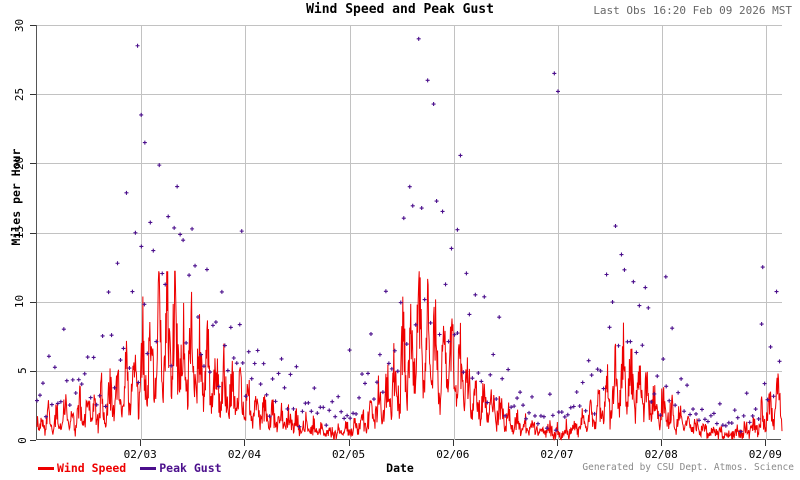 Image resolution: width=800 pixels, height=480 pixels. Describe the element at coordinates (190, 468) in the screenshot. I see `legend-label-peak-gust: Peak Gust` at that location.